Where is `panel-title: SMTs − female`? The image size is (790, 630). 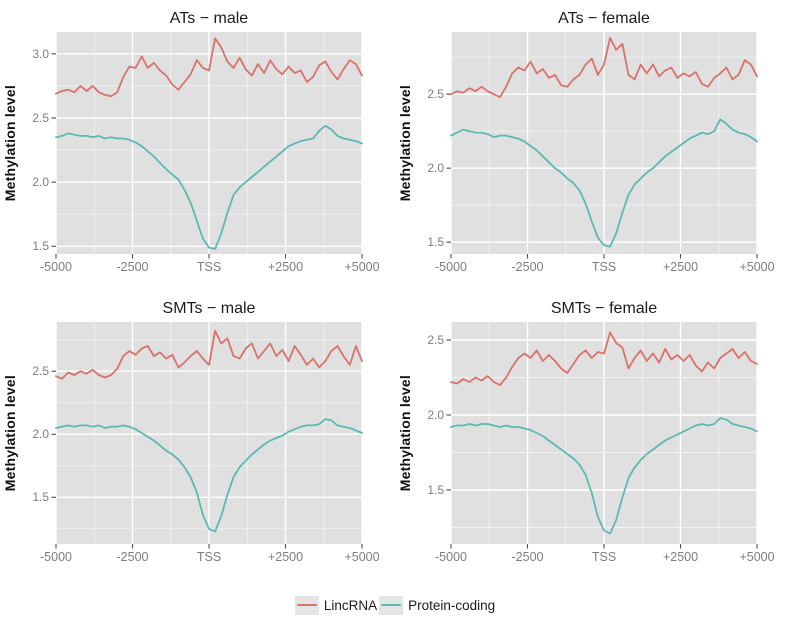 panel-title: SMTs − female is located at coordinates (604, 308).